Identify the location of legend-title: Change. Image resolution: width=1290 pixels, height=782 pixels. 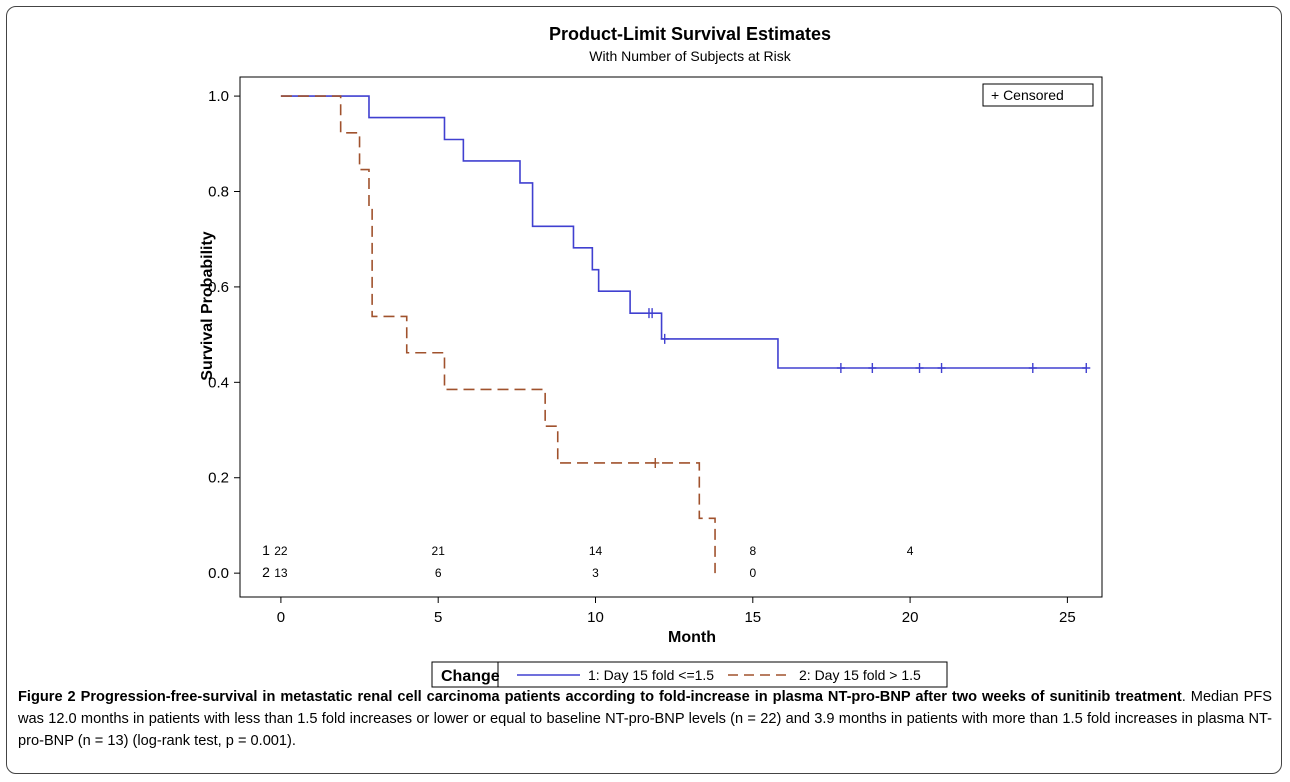
(470, 676).